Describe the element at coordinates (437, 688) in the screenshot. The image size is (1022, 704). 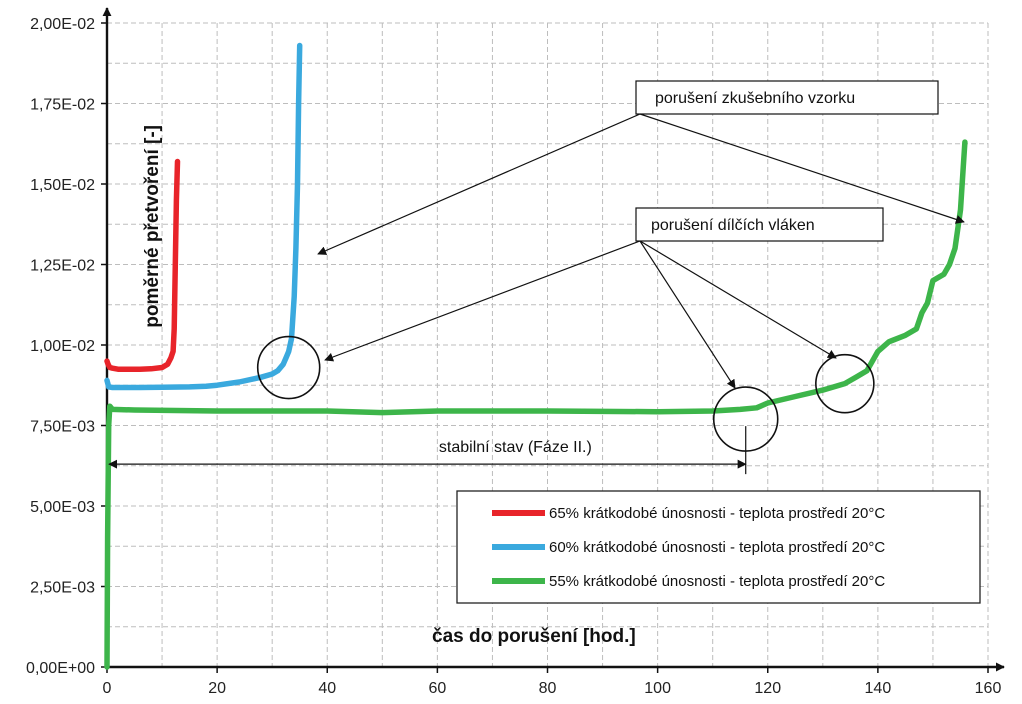
I see `x-tick-label: 60` at that location.